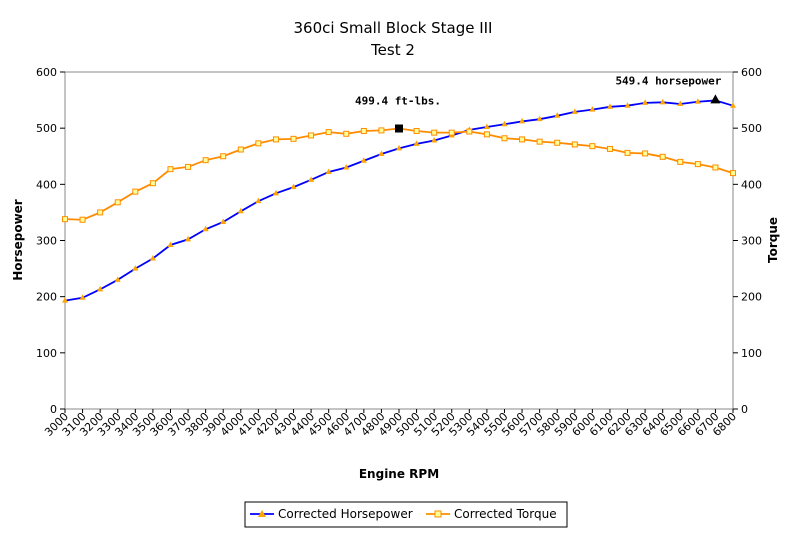 The image size is (790, 548). I want to click on horsepower-peak-marker, so click(715, 99).